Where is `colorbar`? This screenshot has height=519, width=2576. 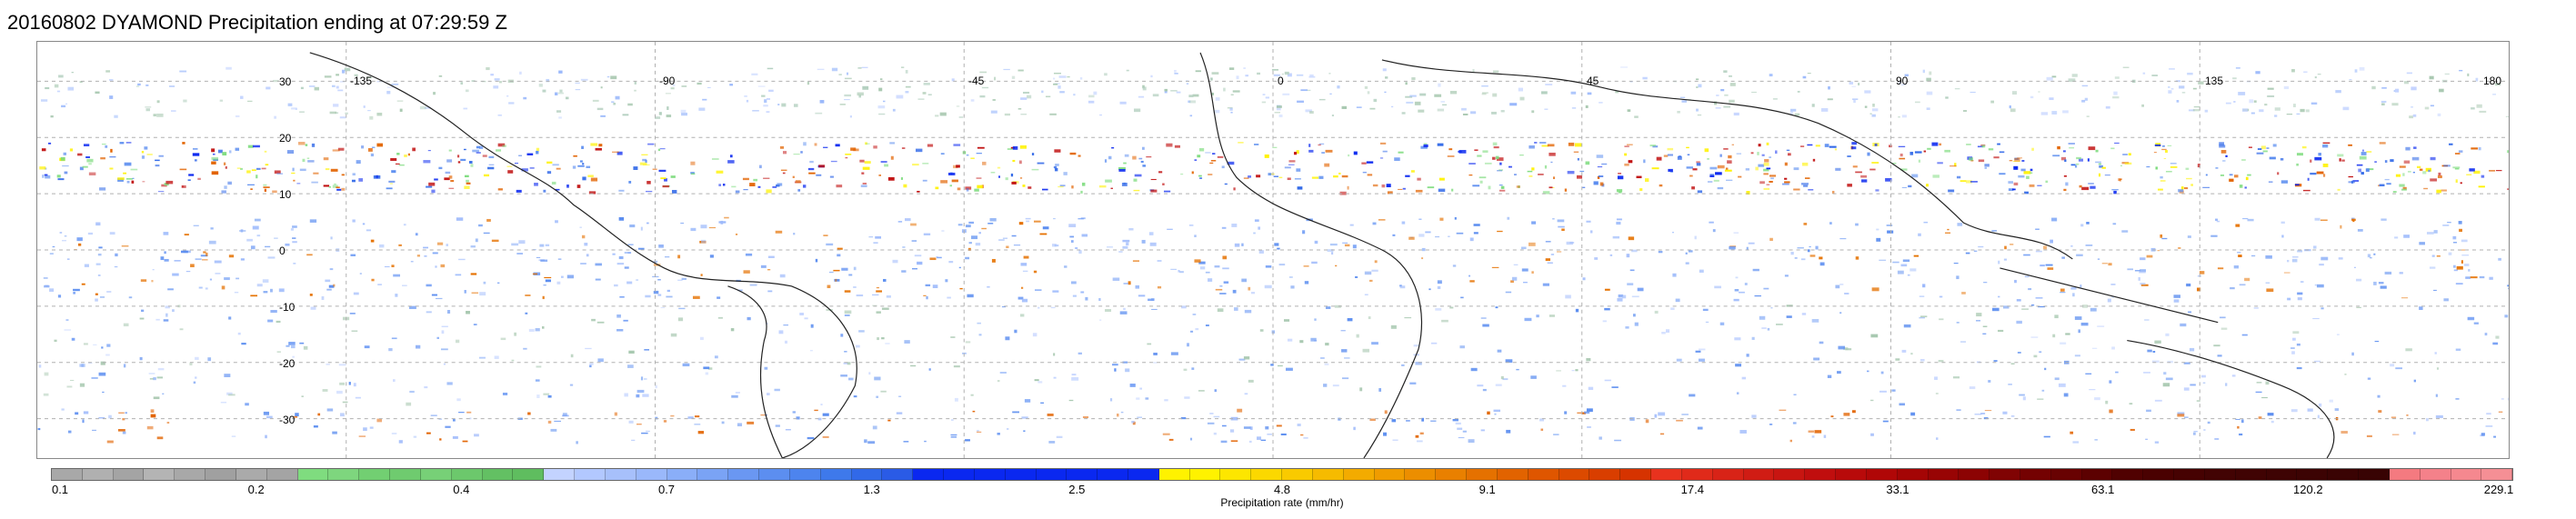 colorbar is located at coordinates (1282, 474).